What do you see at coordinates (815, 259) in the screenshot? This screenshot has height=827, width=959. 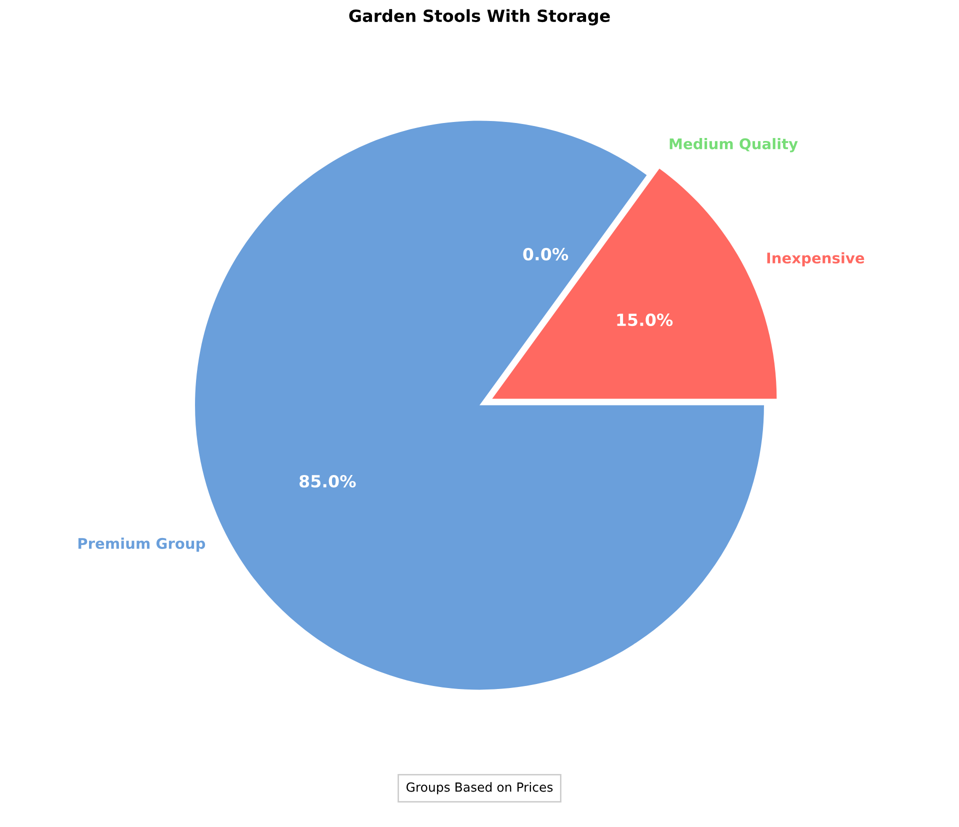 I see `slice-label: Inexpensive` at bounding box center [815, 259].